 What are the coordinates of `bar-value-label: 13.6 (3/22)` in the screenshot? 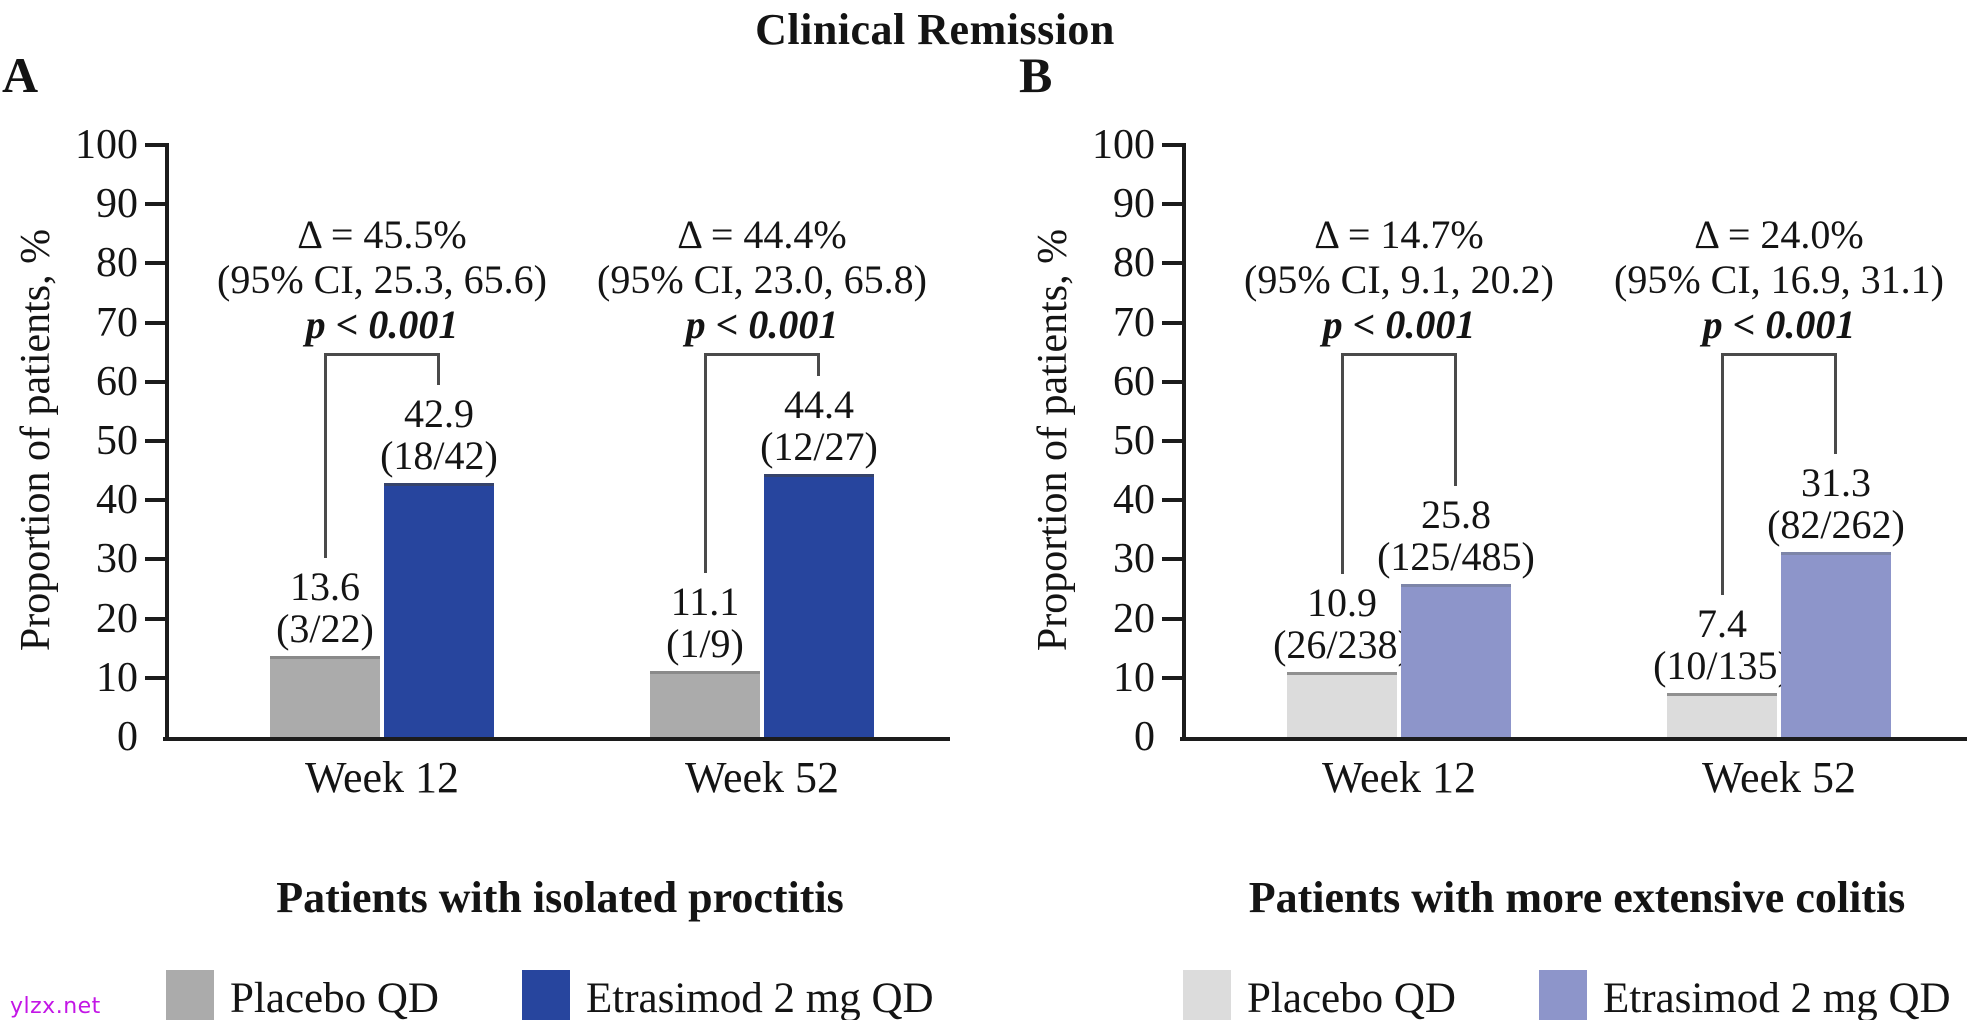 It's located at (325, 608).